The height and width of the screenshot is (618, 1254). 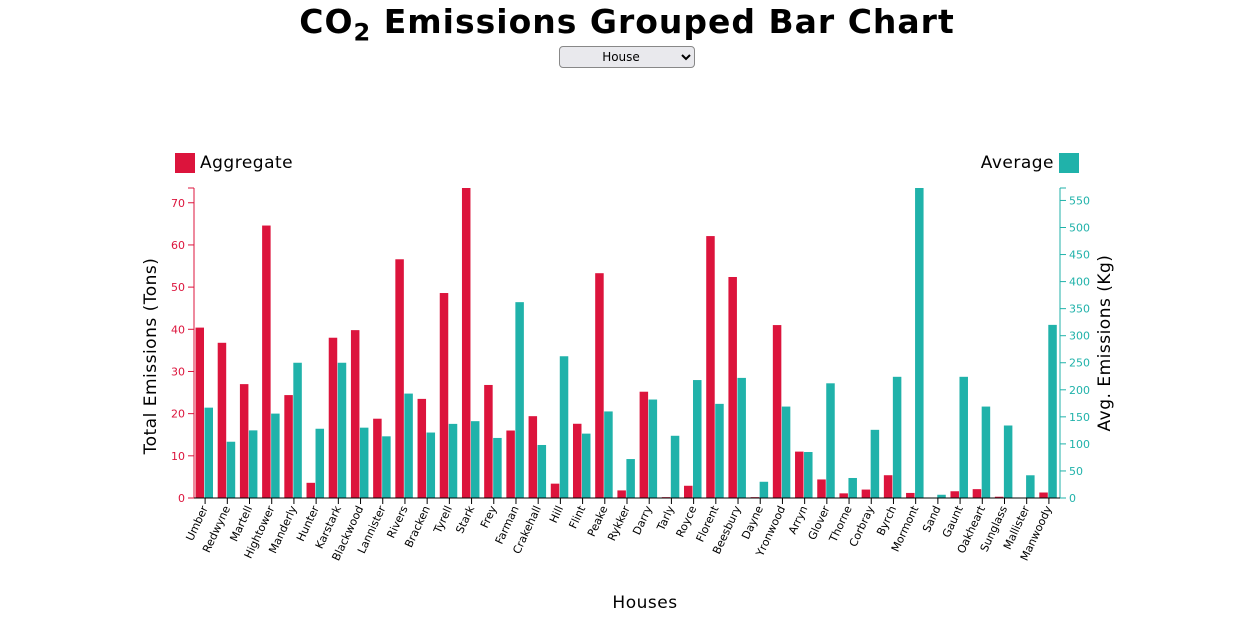 I want to click on bar-aggregate-sunglass, so click(x=999, y=497).